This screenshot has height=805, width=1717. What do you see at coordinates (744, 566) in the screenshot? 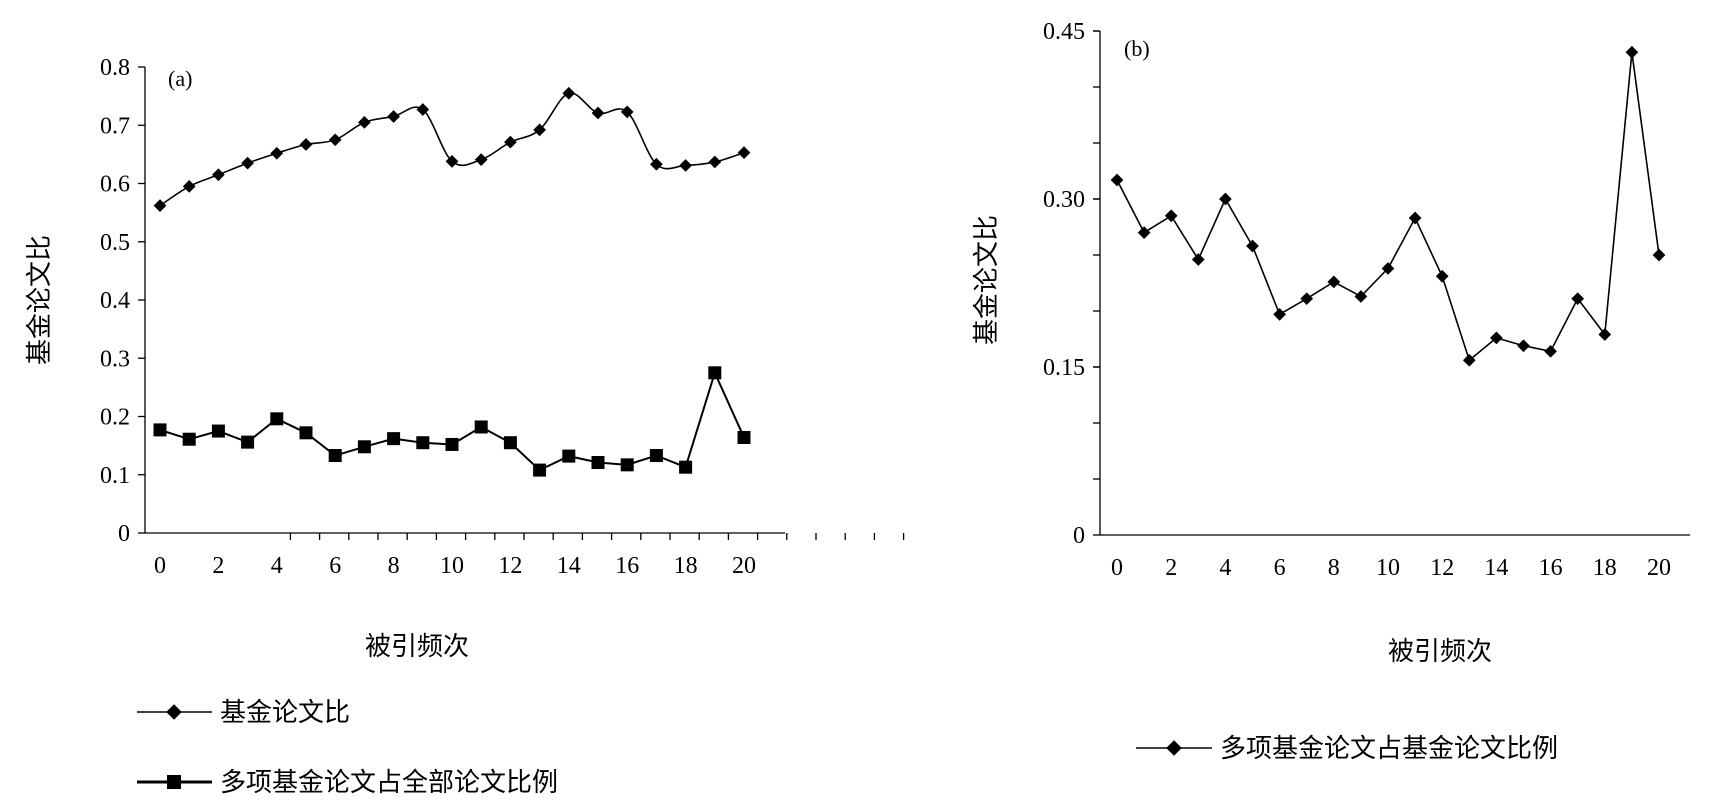
I see `chart-a-x-tick-label: 20` at bounding box center [744, 566].